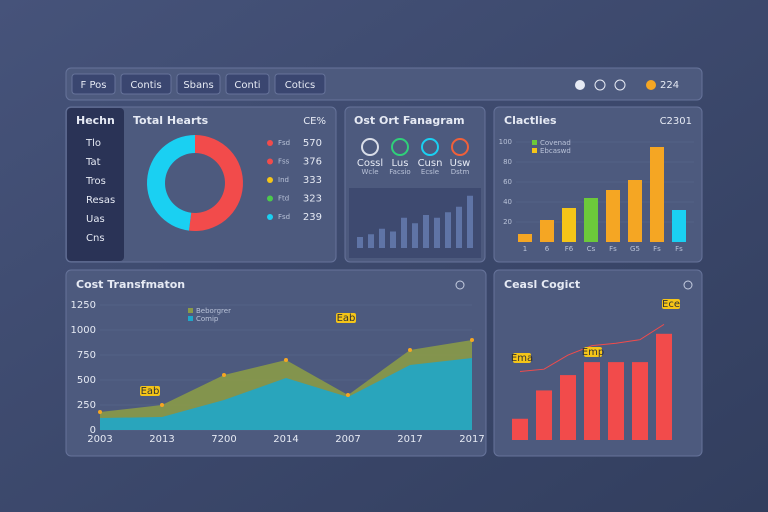 Image resolution: width=768 pixels, height=512 pixels. What do you see at coordinates (286, 394) in the screenshot?
I see `area` at bounding box center [286, 394].